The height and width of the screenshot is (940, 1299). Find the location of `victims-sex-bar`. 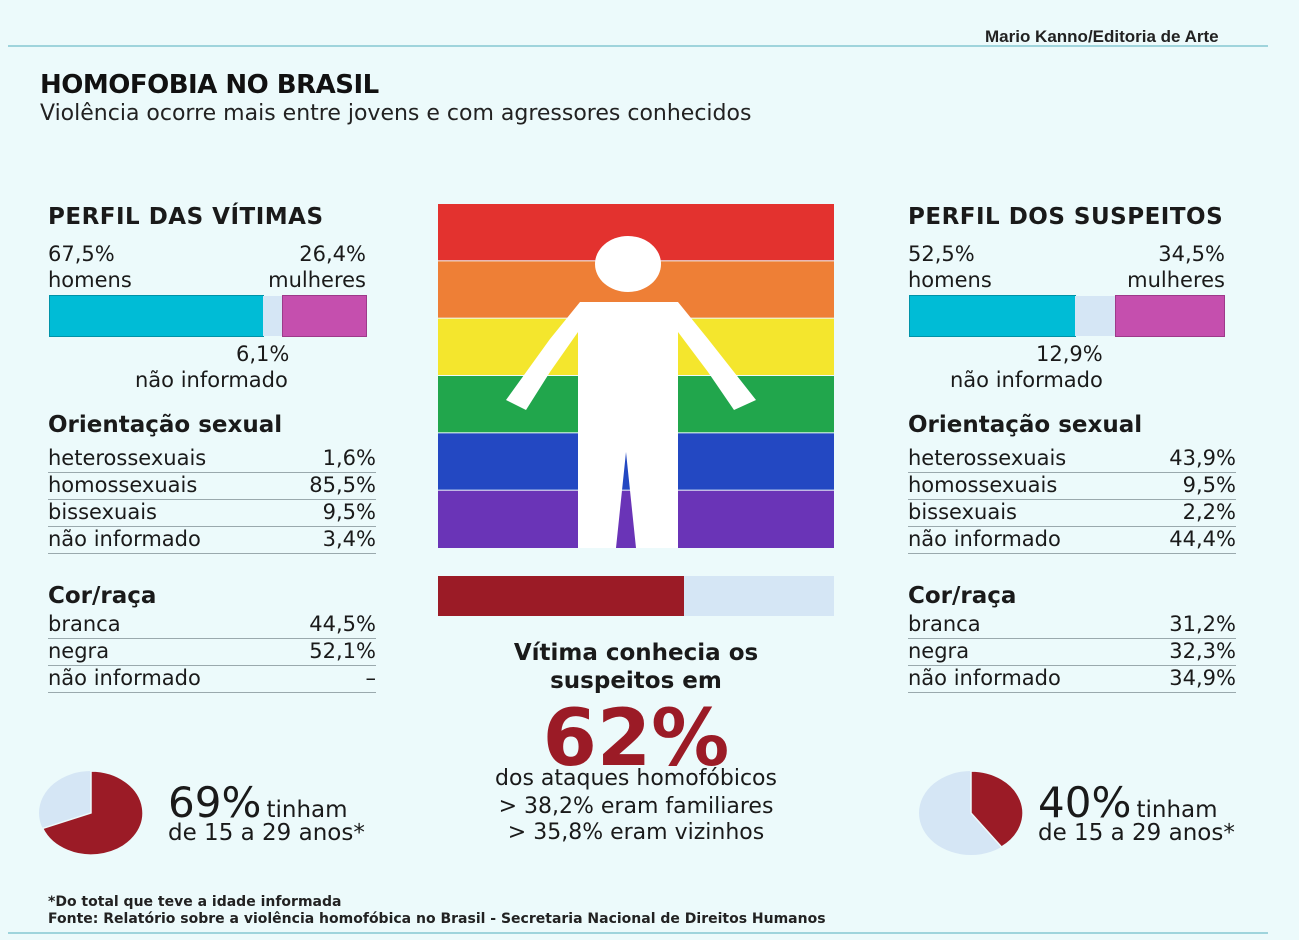

victims-sex-bar is located at coordinates (207, 316).